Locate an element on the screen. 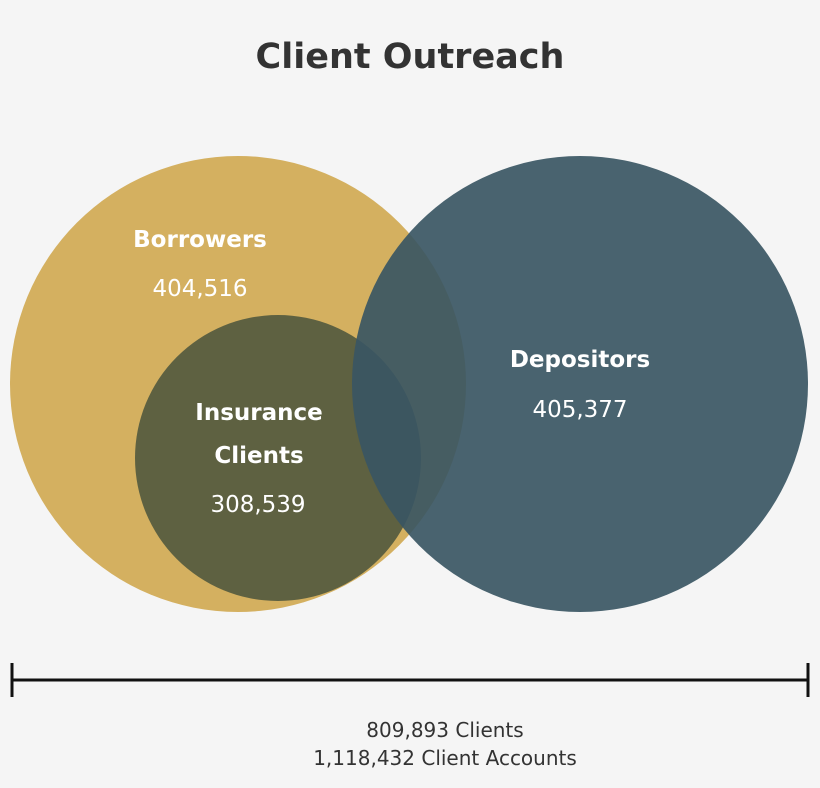 The image size is (820, 788). set-label: Borrowers is located at coordinates (200, 240).